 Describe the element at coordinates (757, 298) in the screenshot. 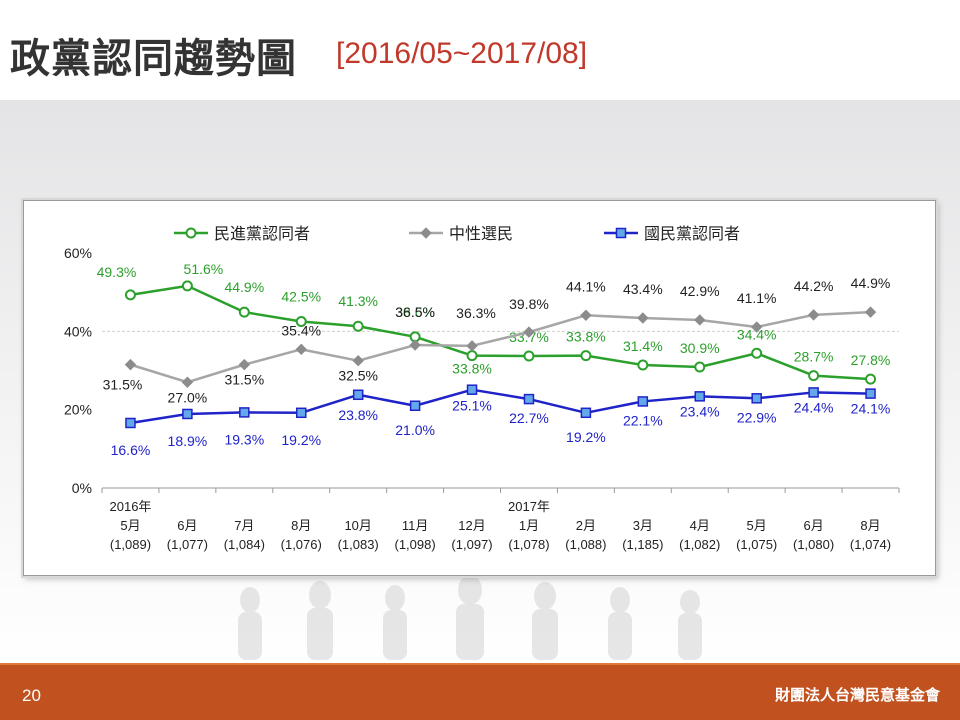

I see `data-label: 41.1%` at that location.